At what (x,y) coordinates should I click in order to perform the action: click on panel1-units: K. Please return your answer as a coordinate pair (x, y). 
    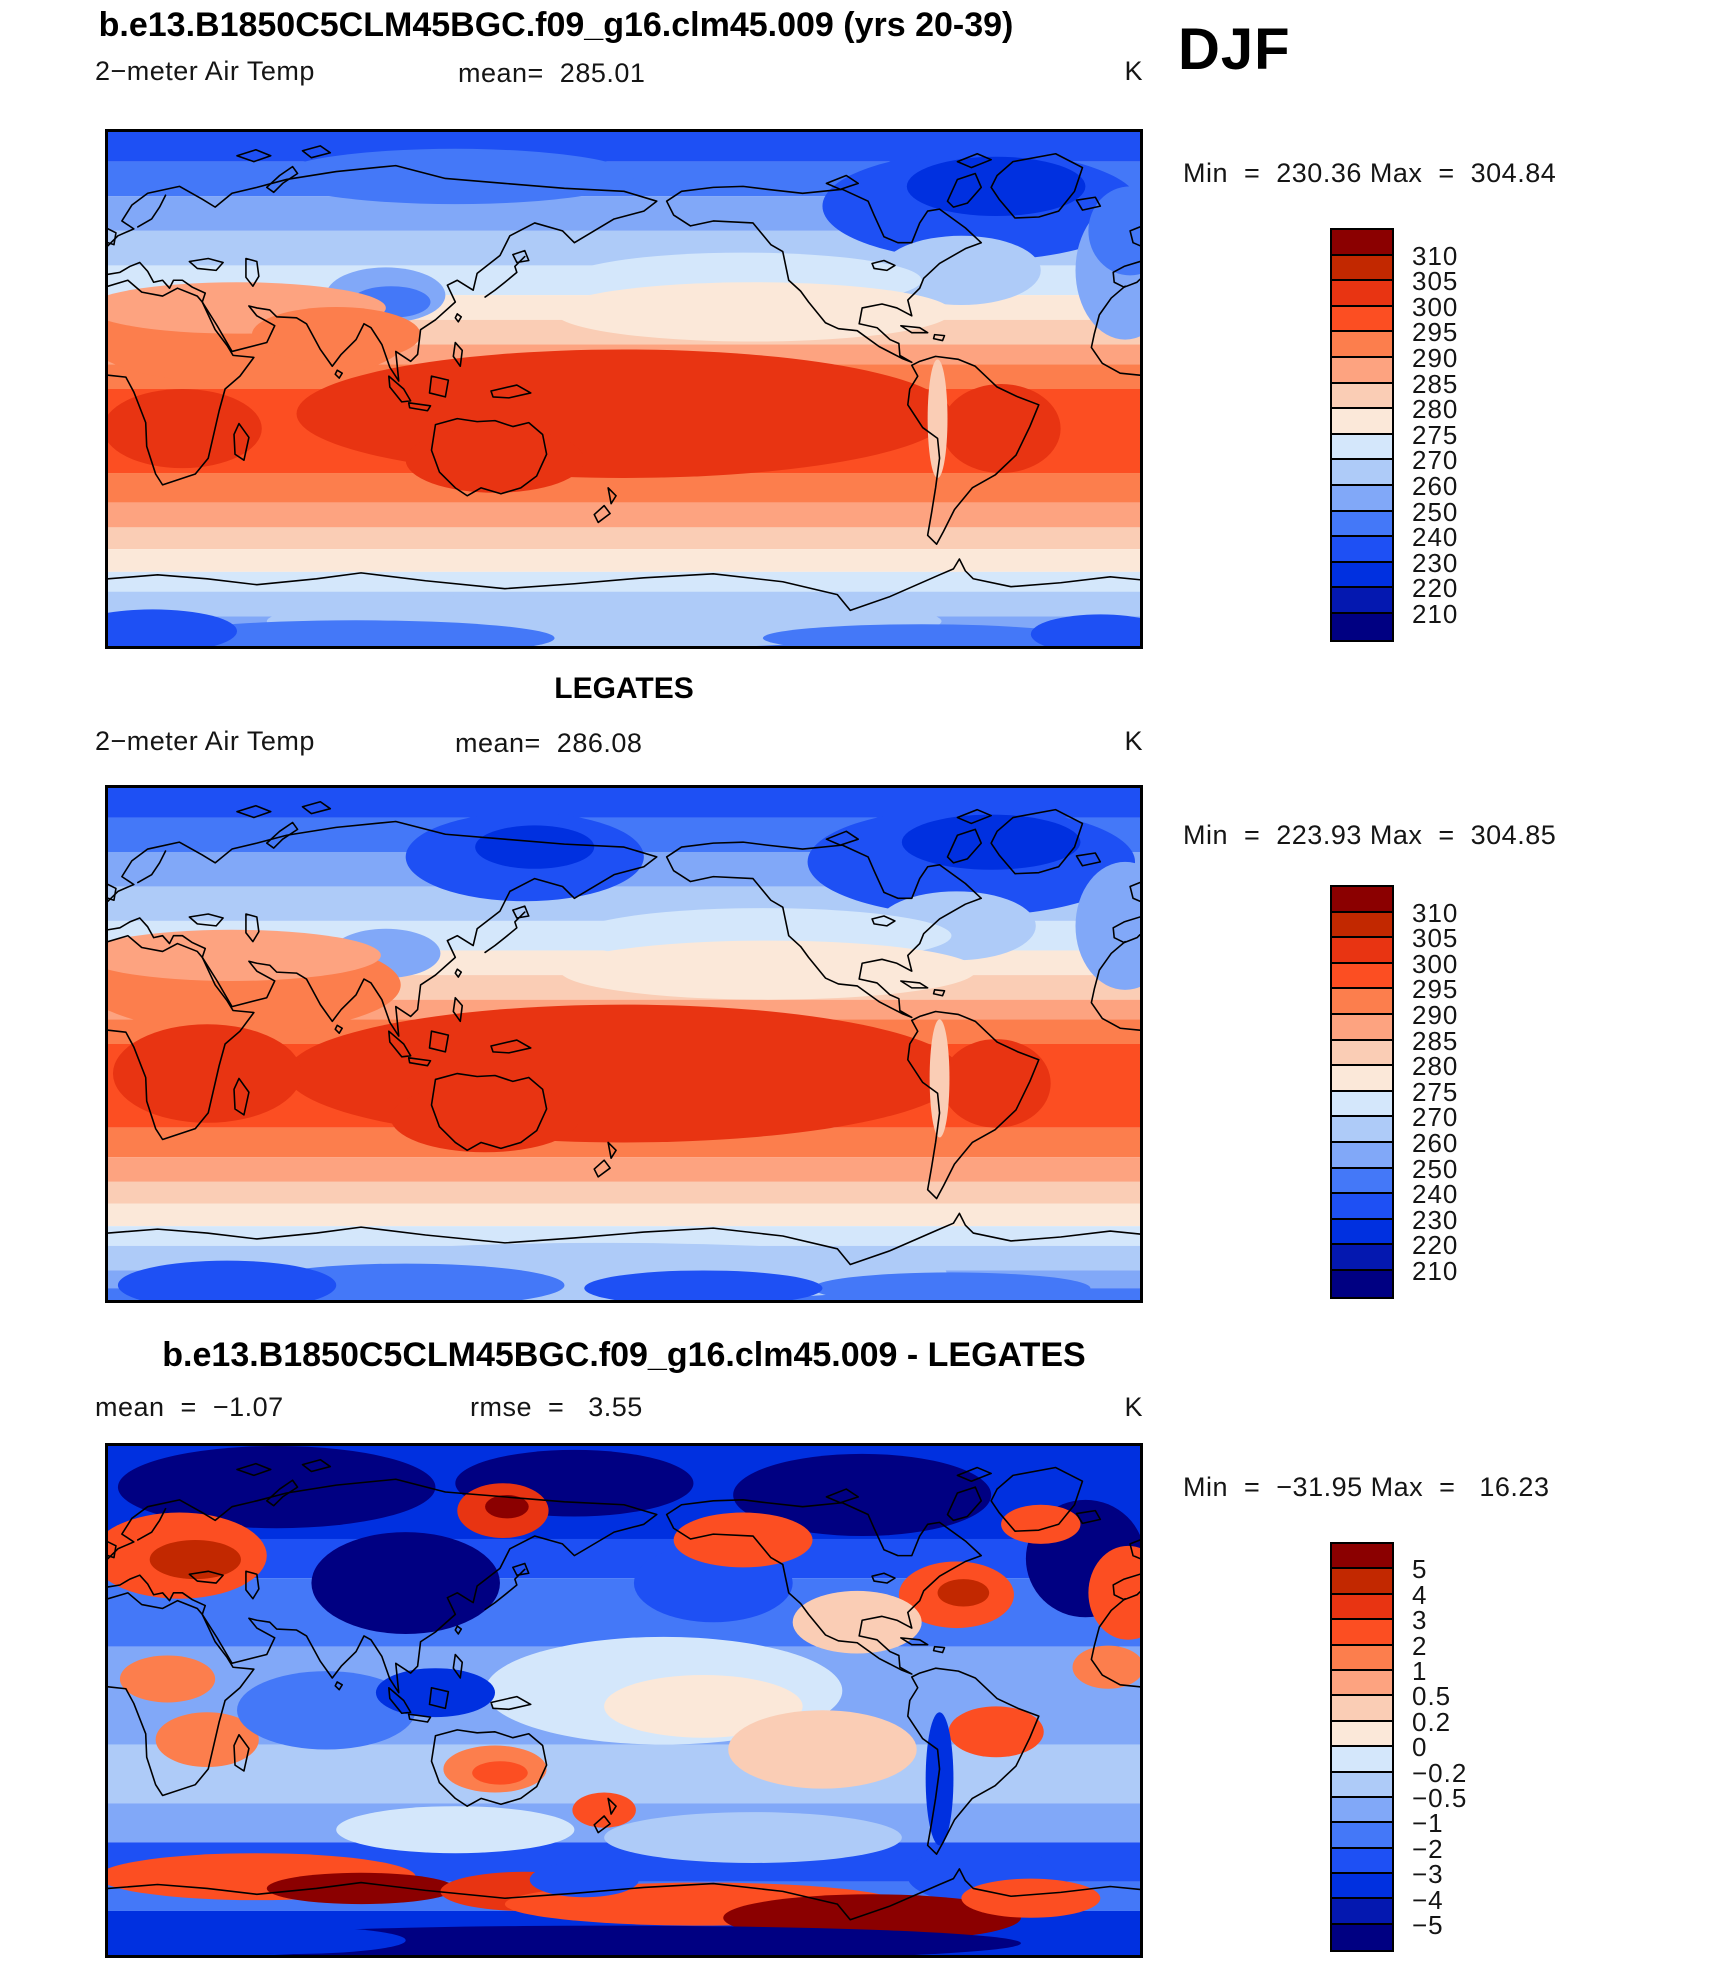
    Looking at the image, I should click on (1133, 71).